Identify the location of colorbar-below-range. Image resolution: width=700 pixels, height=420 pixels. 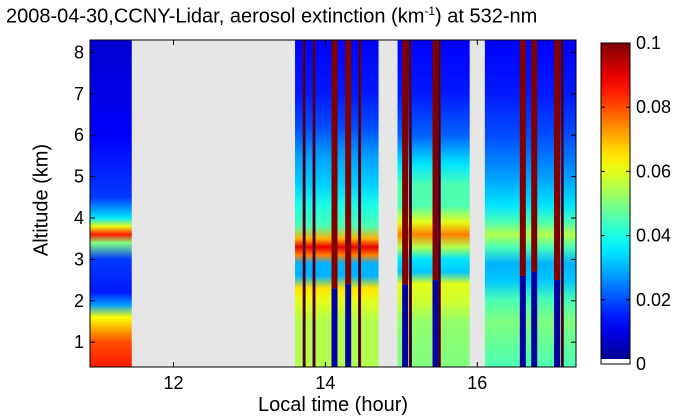
(615, 361).